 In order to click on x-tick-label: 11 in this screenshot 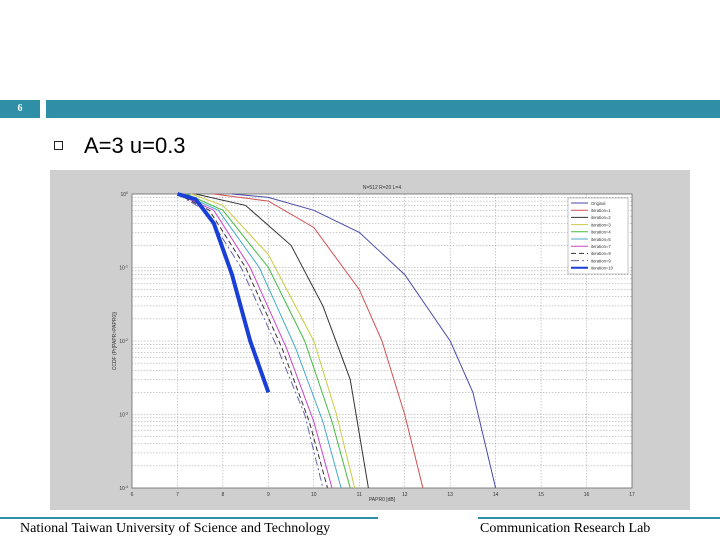, I will do `click(359, 495)`.